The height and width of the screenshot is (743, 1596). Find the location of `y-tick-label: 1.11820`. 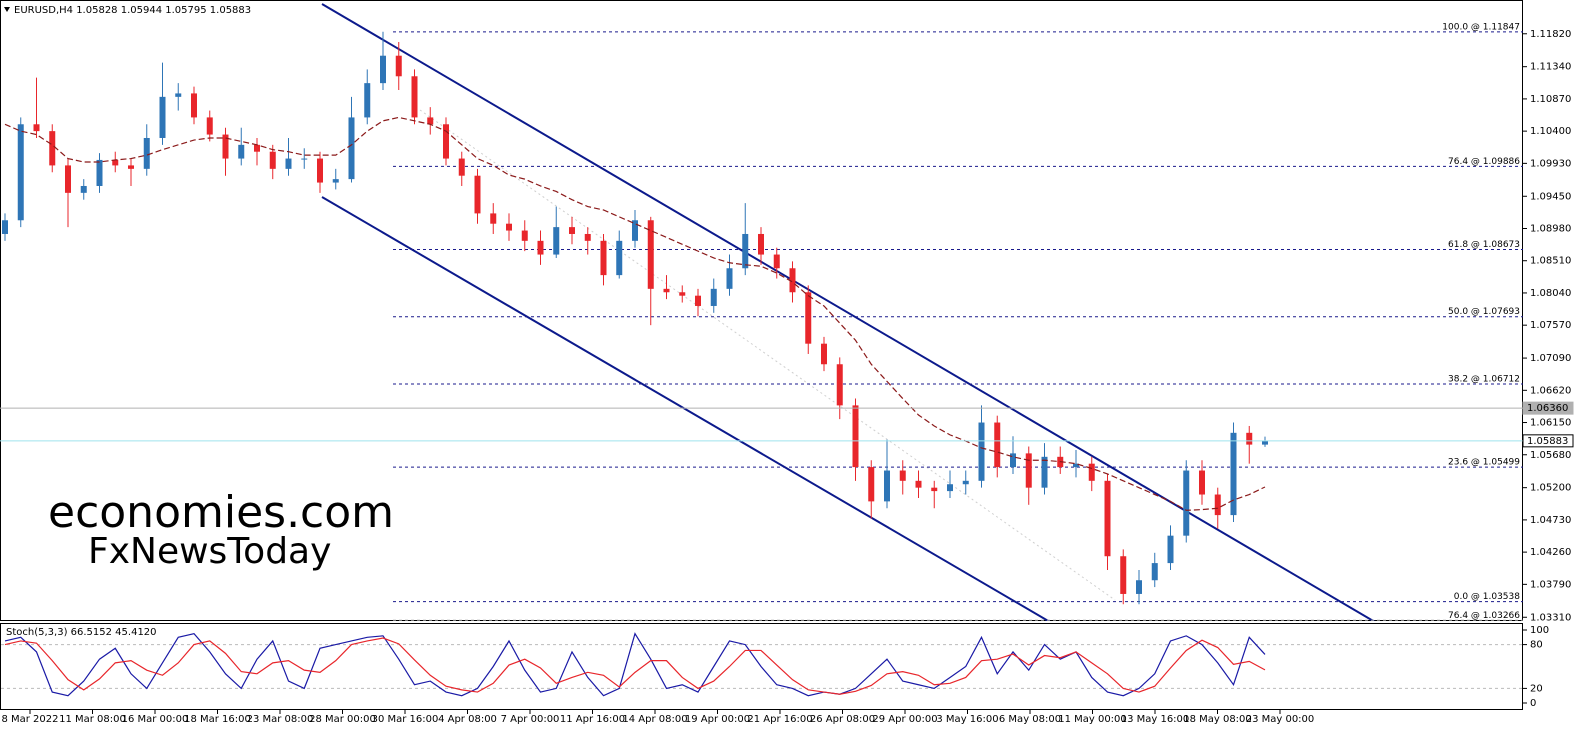

y-tick-label: 1.11820 is located at coordinates (1550, 34).